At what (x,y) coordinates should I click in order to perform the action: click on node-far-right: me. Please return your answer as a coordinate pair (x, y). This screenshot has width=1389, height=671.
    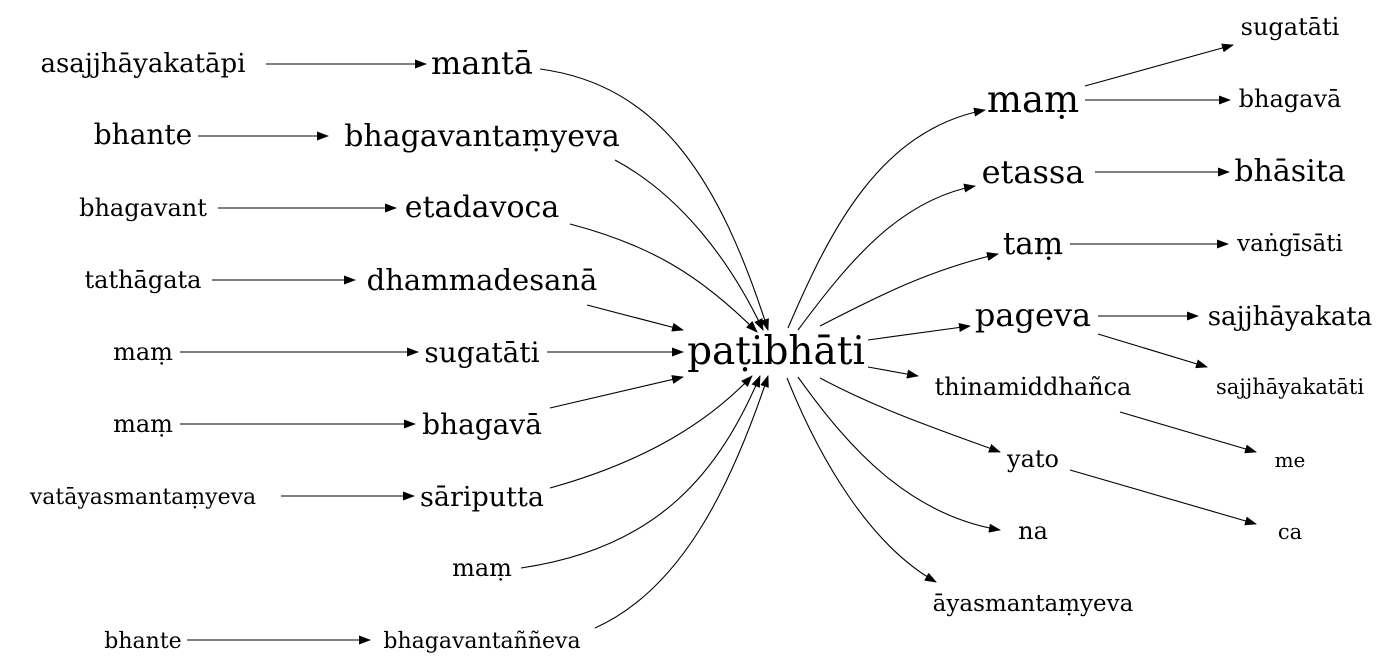
    Looking at the image, I should click on (1290, 460).